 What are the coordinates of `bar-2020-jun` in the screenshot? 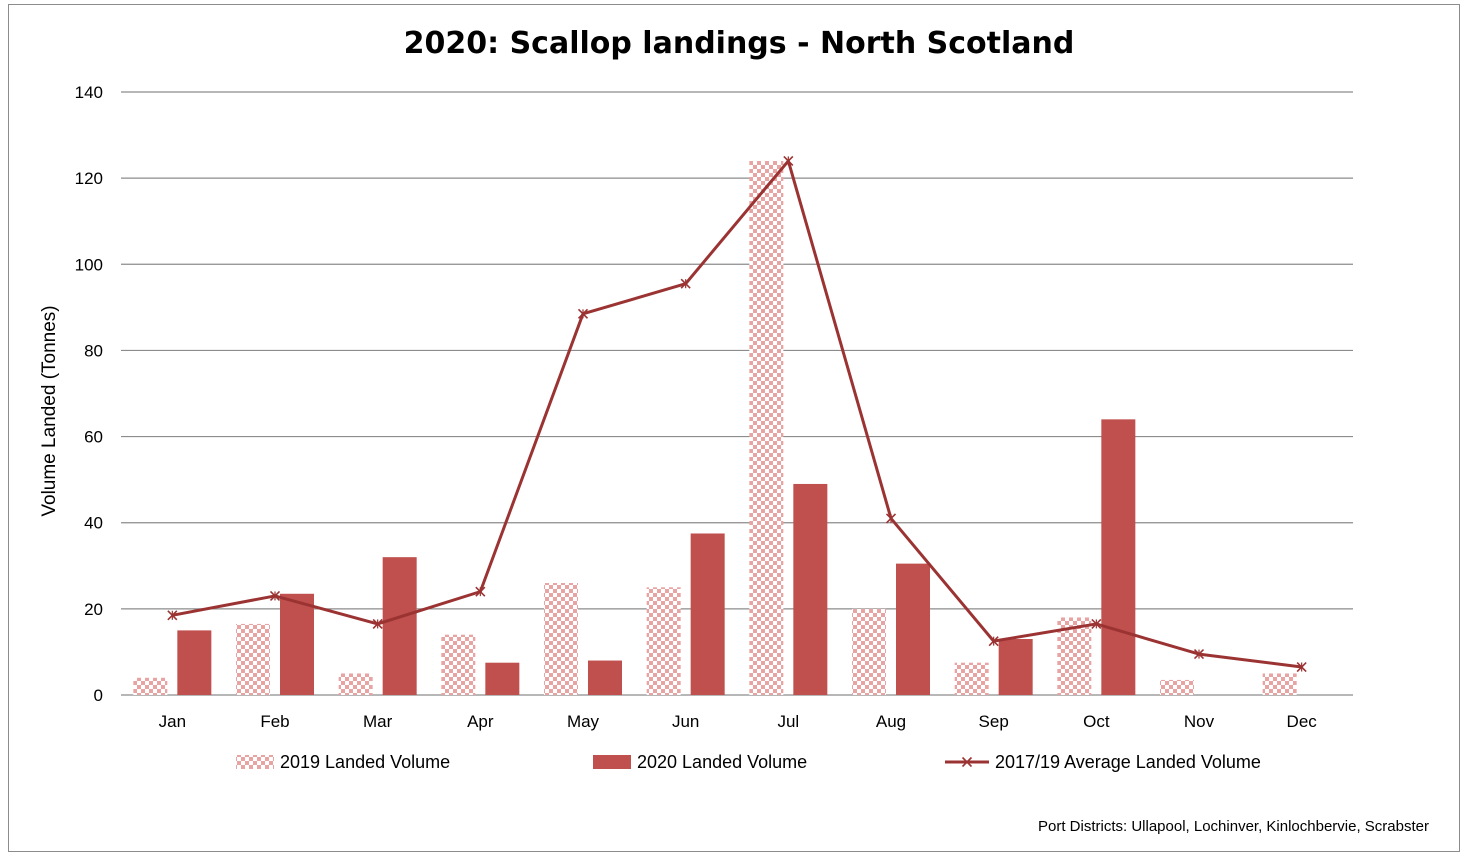 It's located at (707, 614).